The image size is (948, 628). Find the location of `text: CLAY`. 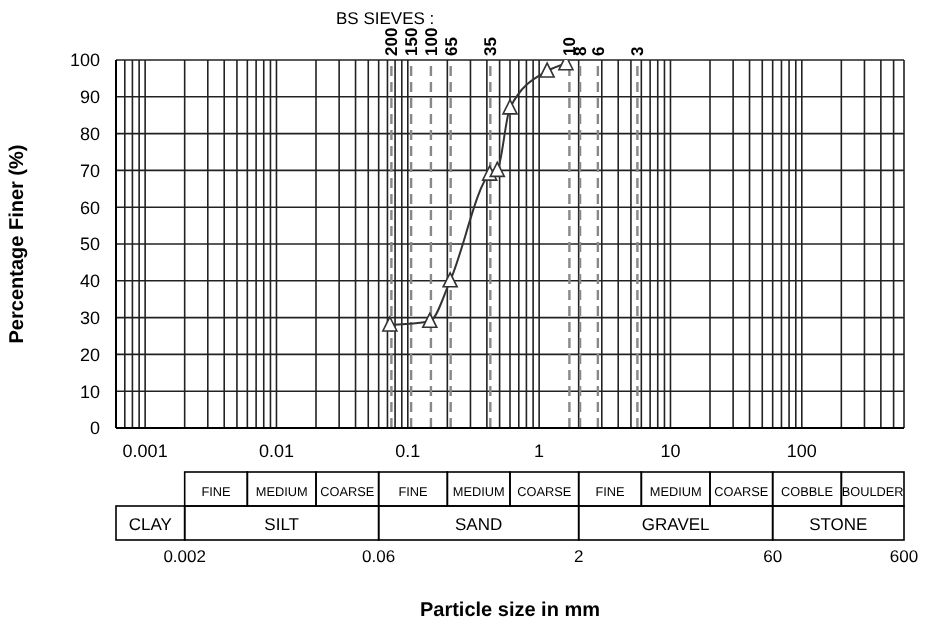

text: CLAY is located at coordinates (150, 524).